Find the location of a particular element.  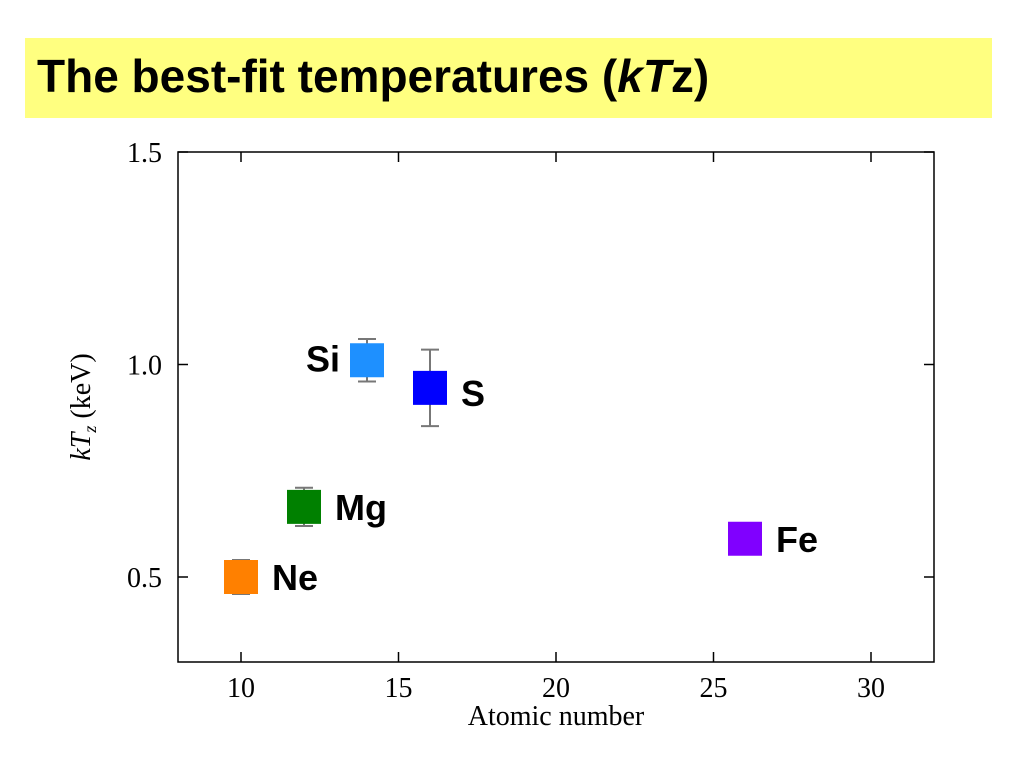

data-point-s: S is located at coordinates (449, 388).